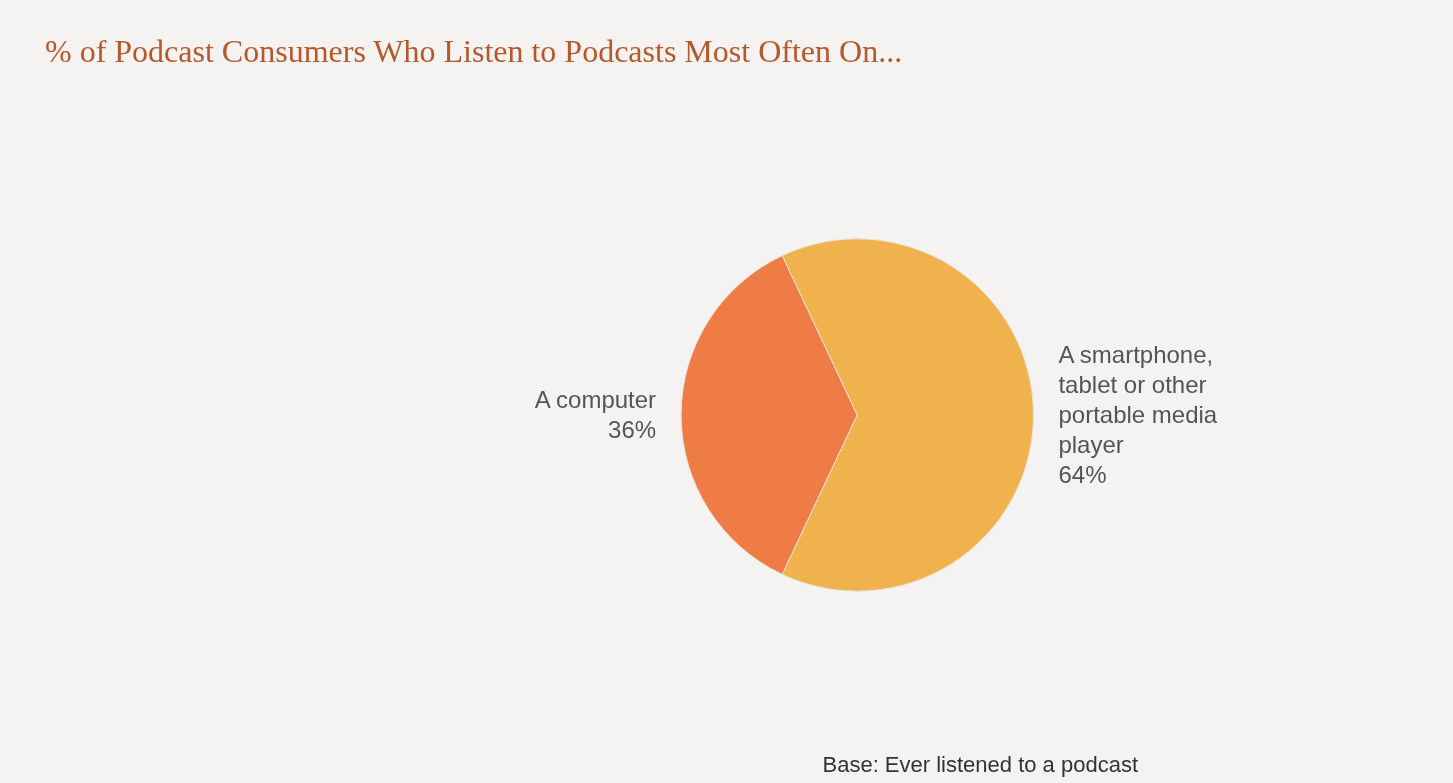 The image size is (1453, 783). What do you see at coordinates (980, 764) in the screenshot?
I see `text: Base: Ever listened to a podcast` at bounding box center [980, 764].